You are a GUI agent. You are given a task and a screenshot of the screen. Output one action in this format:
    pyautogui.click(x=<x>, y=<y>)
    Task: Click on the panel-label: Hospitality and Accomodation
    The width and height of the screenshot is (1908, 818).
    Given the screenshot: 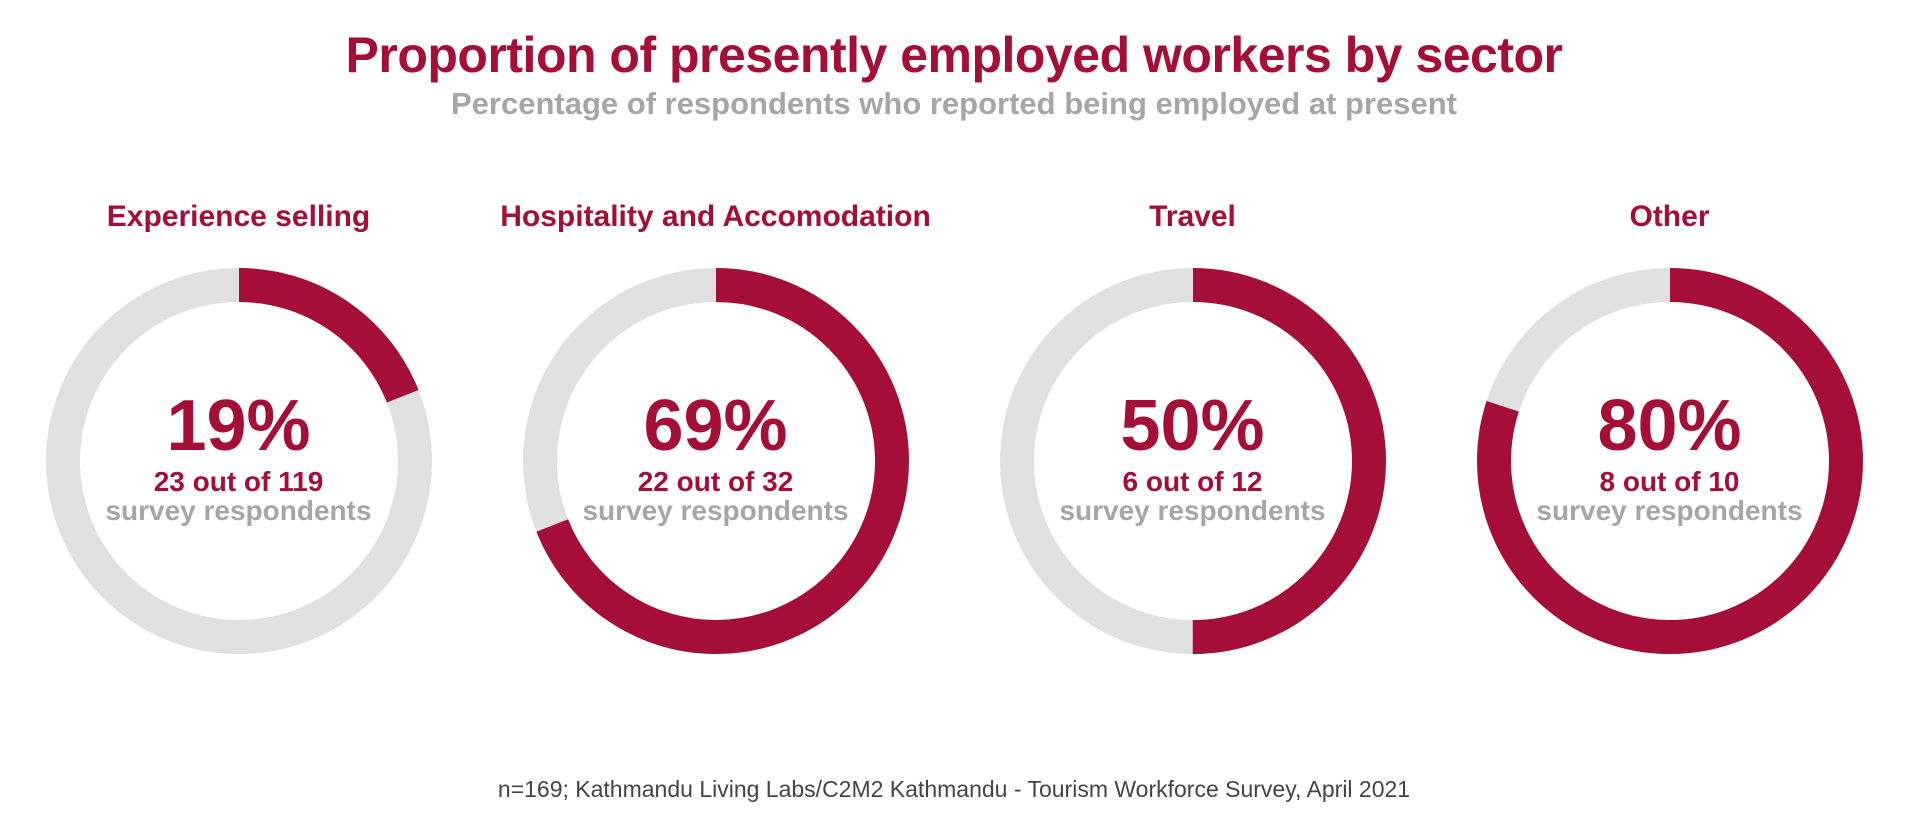 What is the action you would take?
    pyautogui.click(x=715, y=216)
    